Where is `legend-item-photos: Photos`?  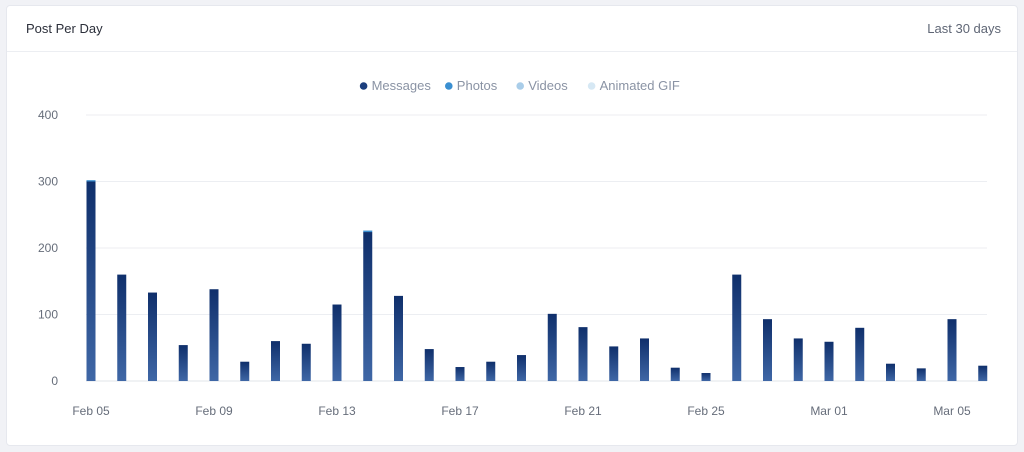 legend-item-photos: Photos is located at coordinates (471, 85).